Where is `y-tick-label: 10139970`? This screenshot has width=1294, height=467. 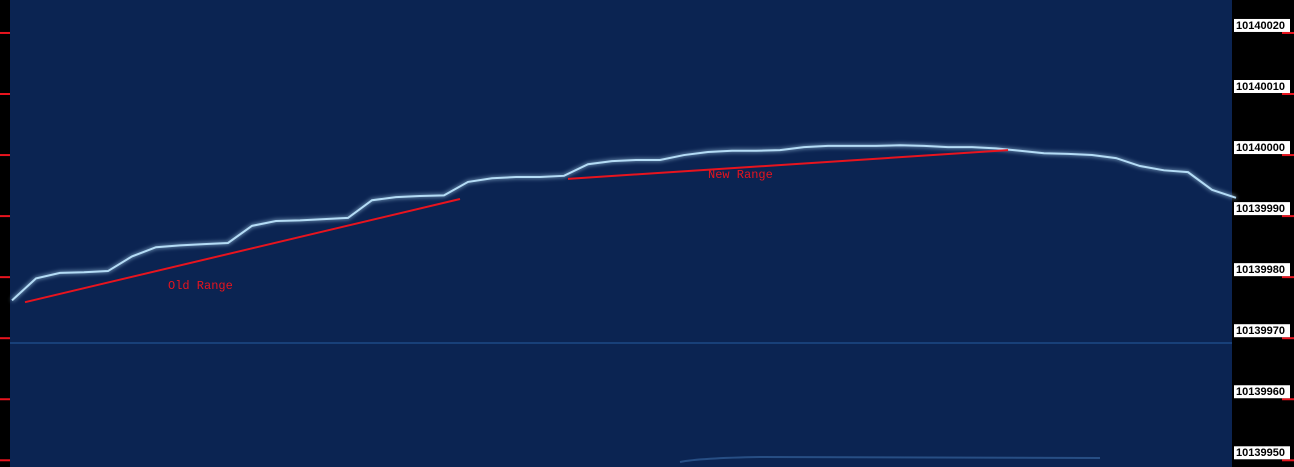
y-tick-label: 10139970 is located at coordinates (1260, 331).